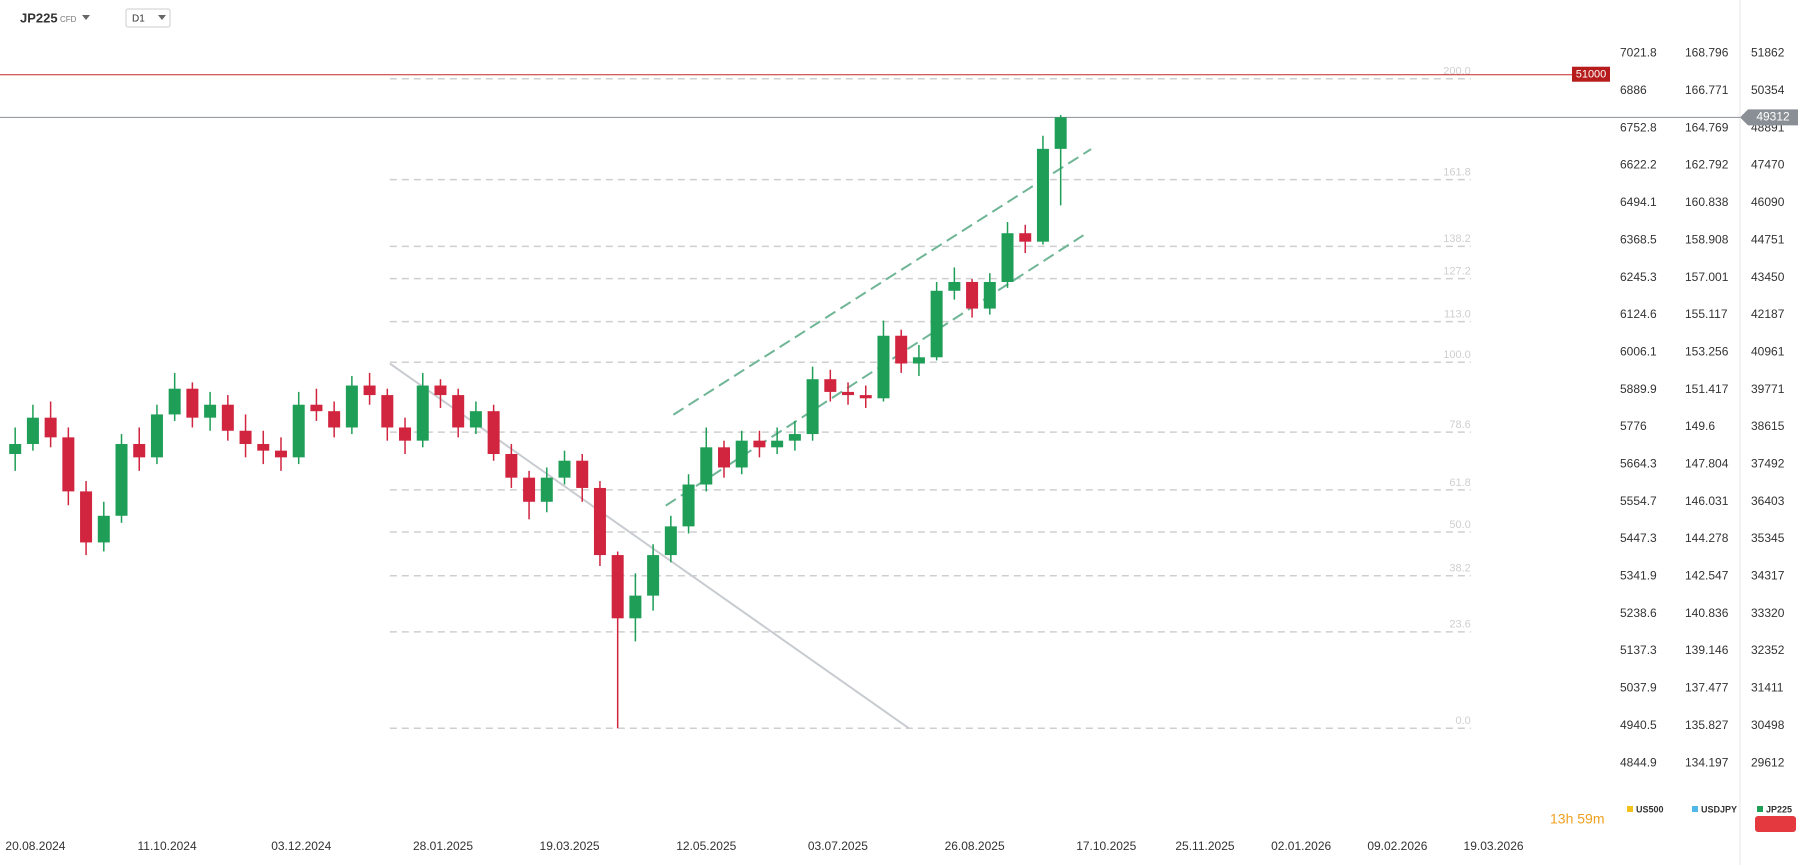 The width and height of the screenshot is (1810, 865). I want to click on fib-label: 200.0, so click(1457, 72).